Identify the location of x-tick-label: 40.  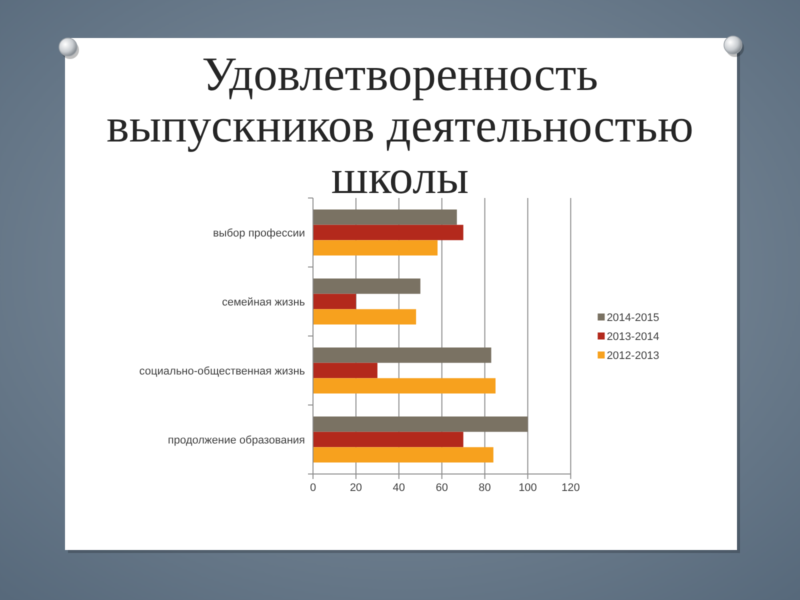
(399, 488).